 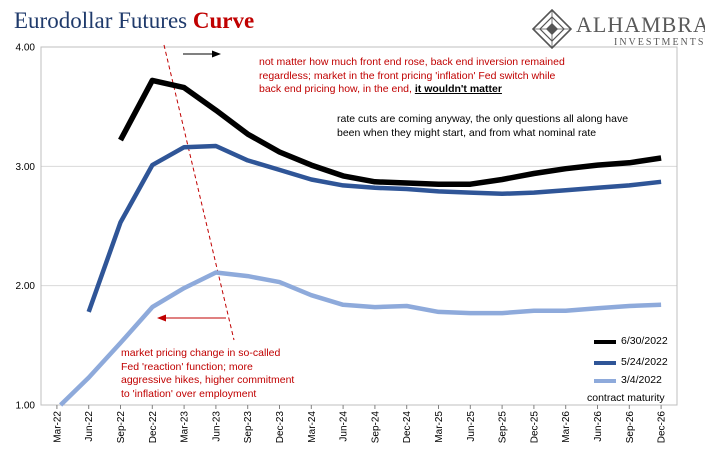 I want to click on x-tick-label: Mar-24, so click(x=312, y=427).